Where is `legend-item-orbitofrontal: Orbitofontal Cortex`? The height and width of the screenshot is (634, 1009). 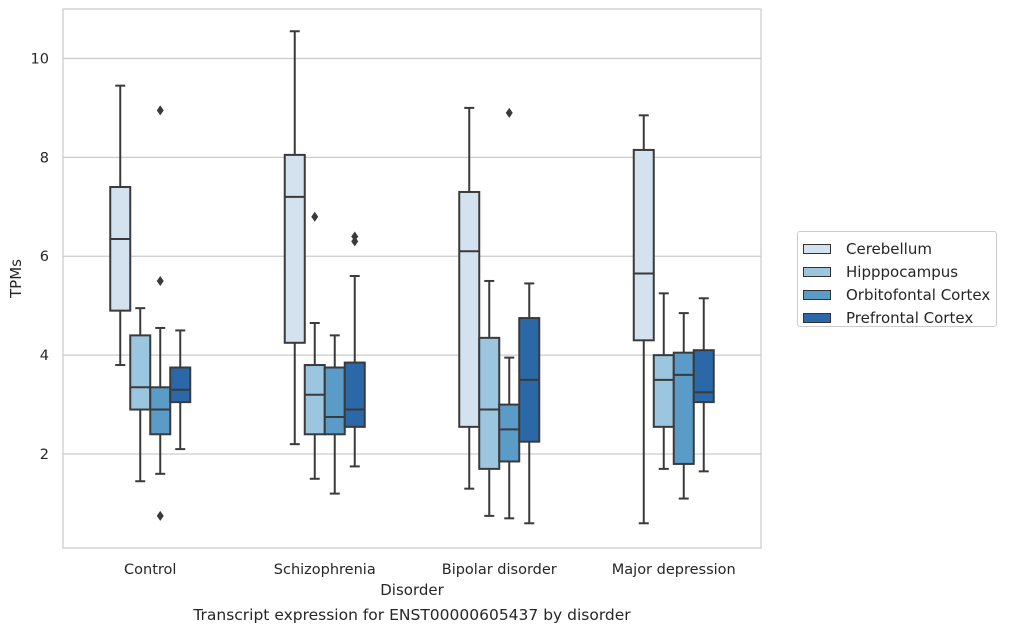
legend-item-orbitofrontal: Orbitofontal Cortex is located at coordinates (899, 294).